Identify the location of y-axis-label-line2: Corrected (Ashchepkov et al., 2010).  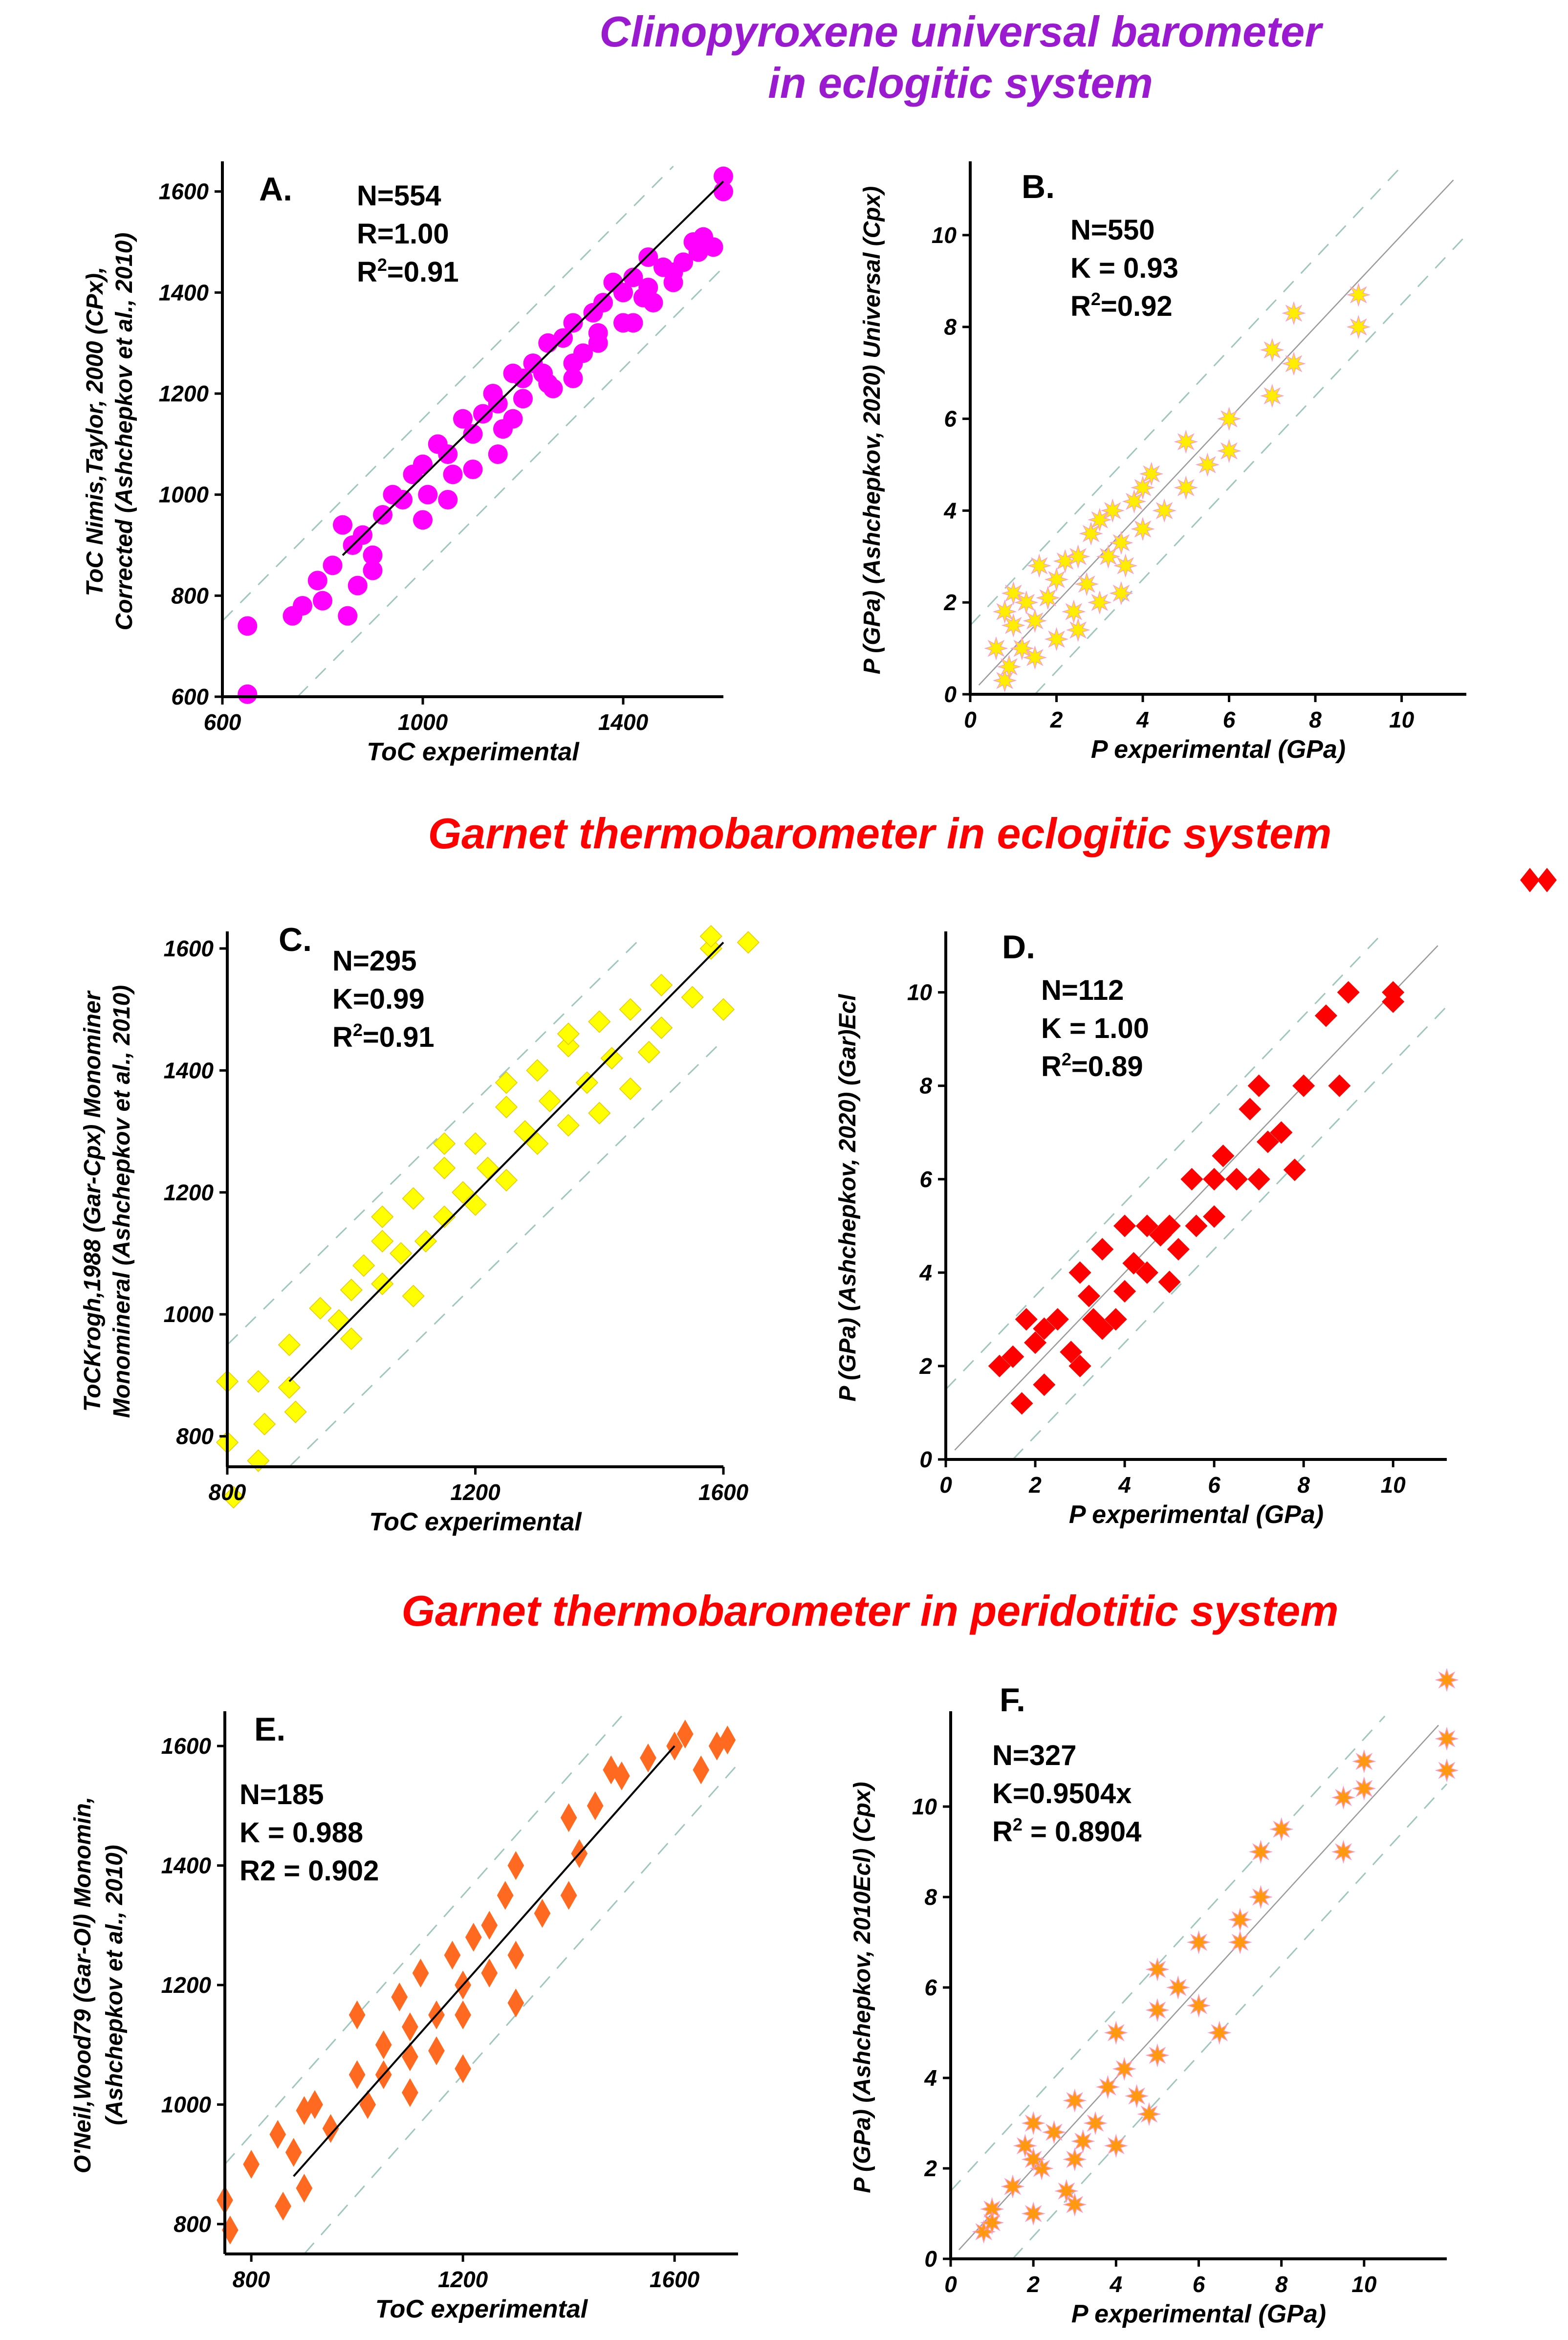
(124, 432).